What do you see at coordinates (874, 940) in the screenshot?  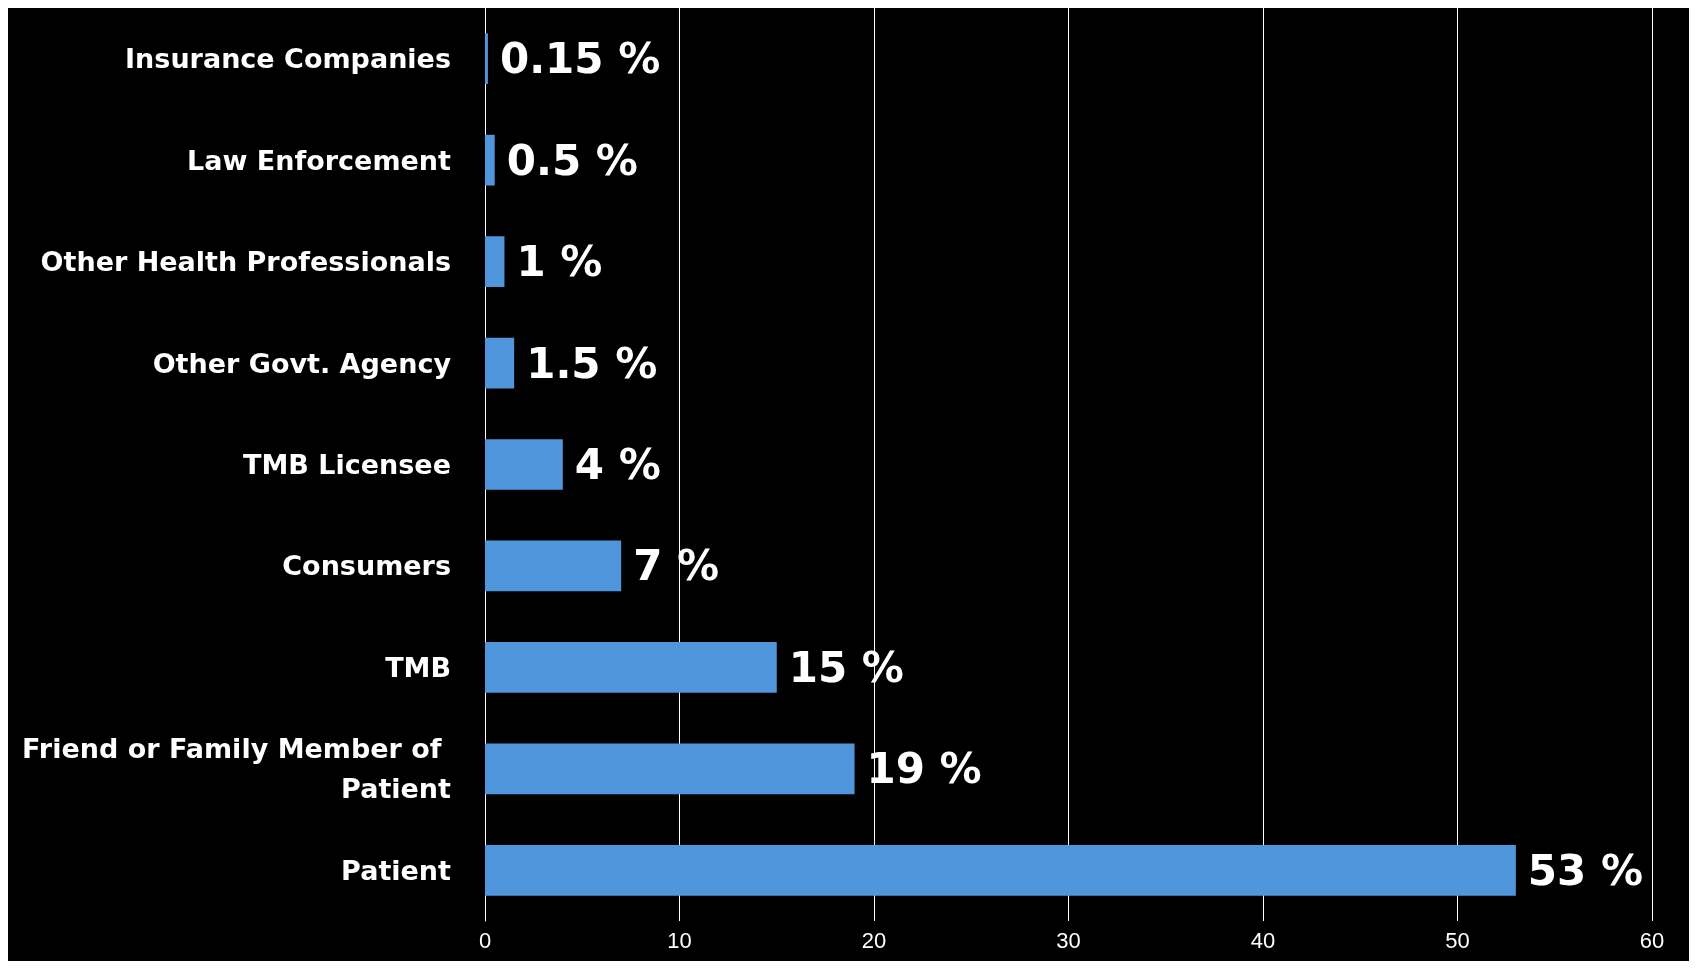 I see `x-tick-label: 20` at bounding box center [874, 940].